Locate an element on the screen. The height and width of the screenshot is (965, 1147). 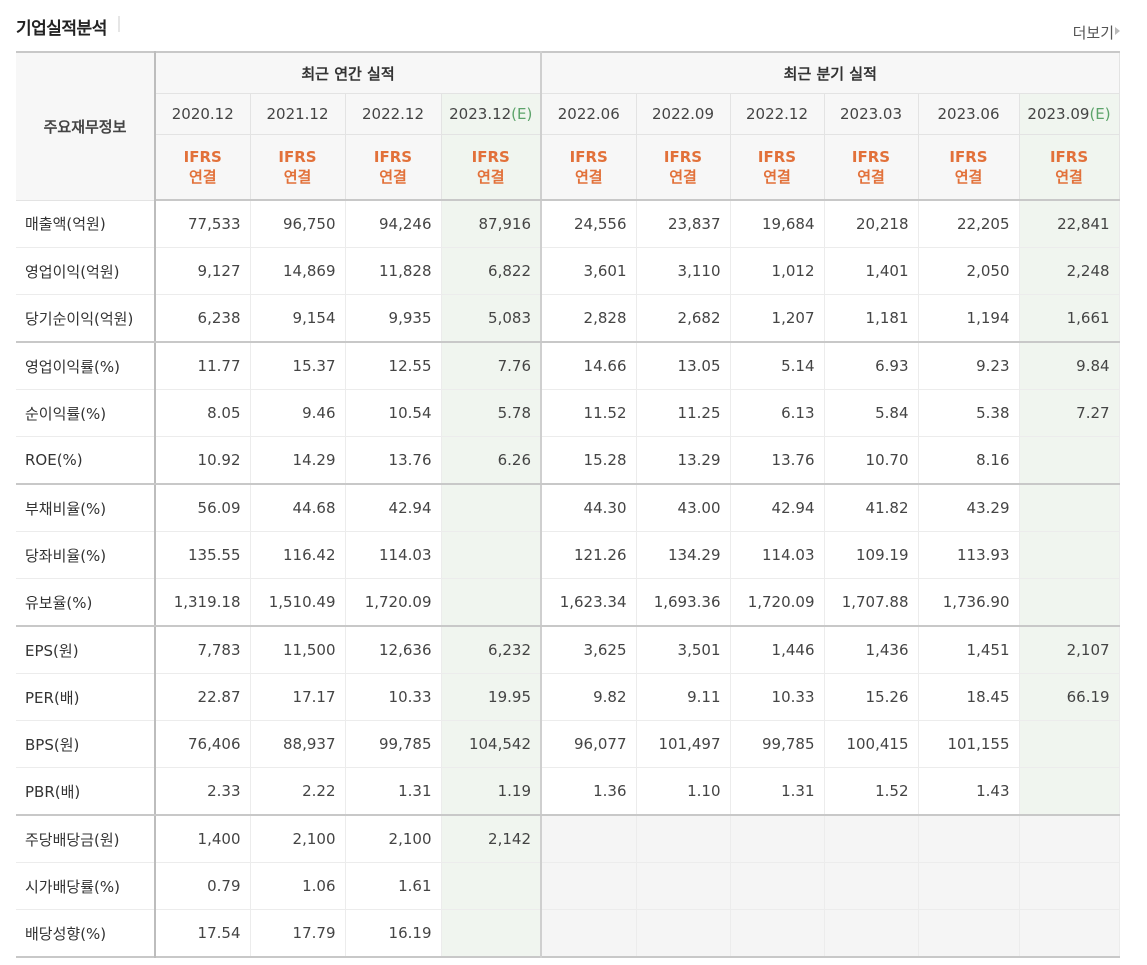
table-cell: 9.11 is located at coordinates (683, 697).